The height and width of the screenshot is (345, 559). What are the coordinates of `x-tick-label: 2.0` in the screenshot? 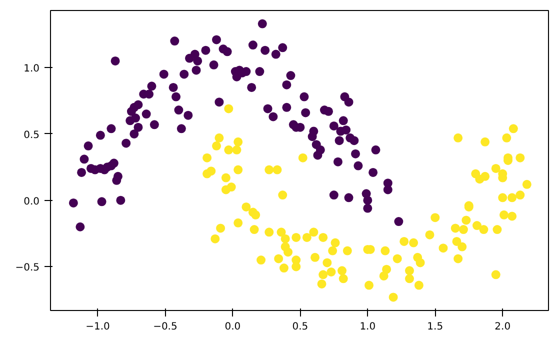 It's located at (502, 327).